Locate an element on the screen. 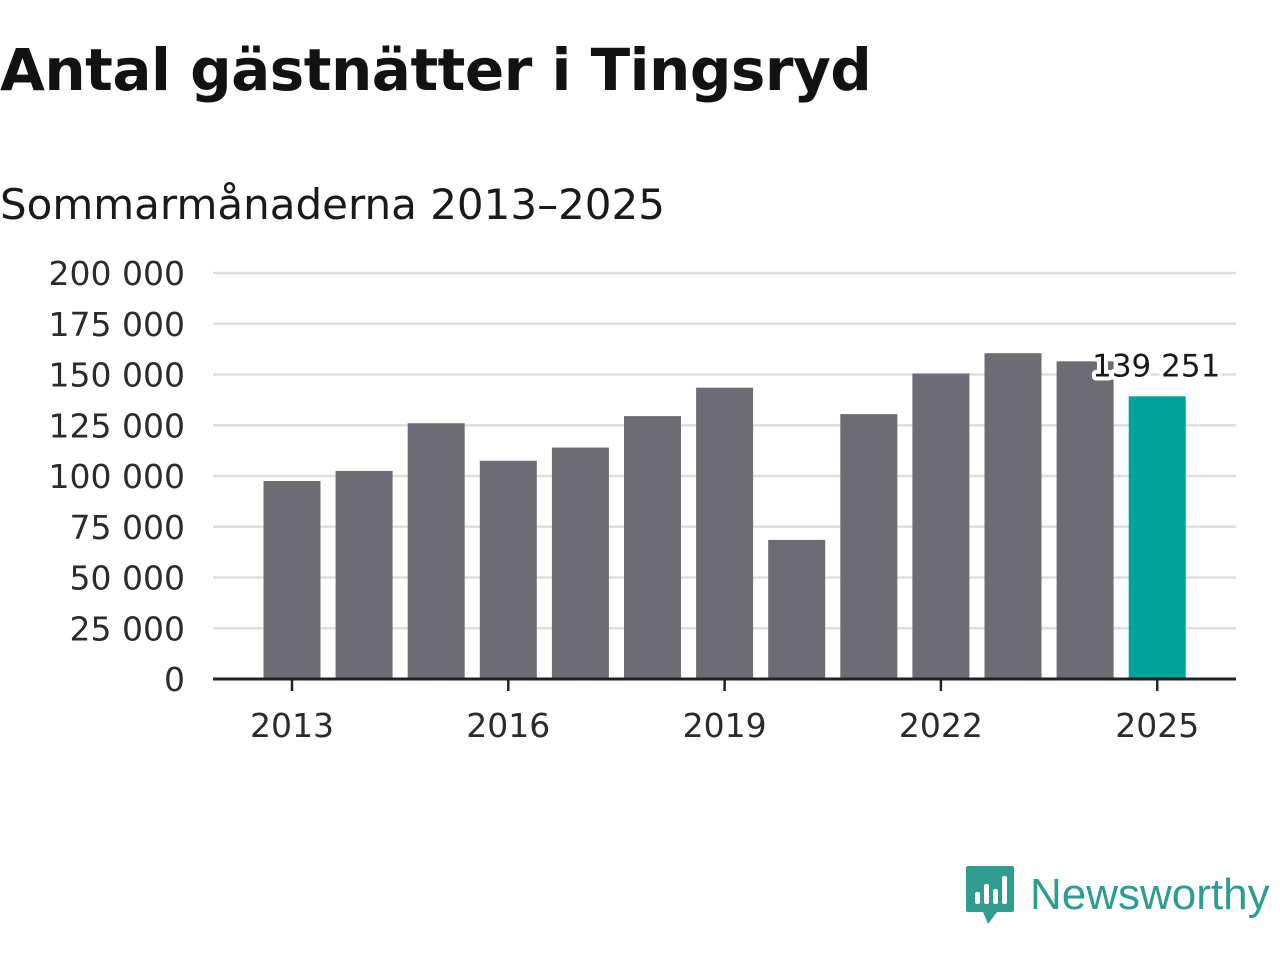 The image size is (1280, 960). bar-2019 is located at coordinates (725, 533).